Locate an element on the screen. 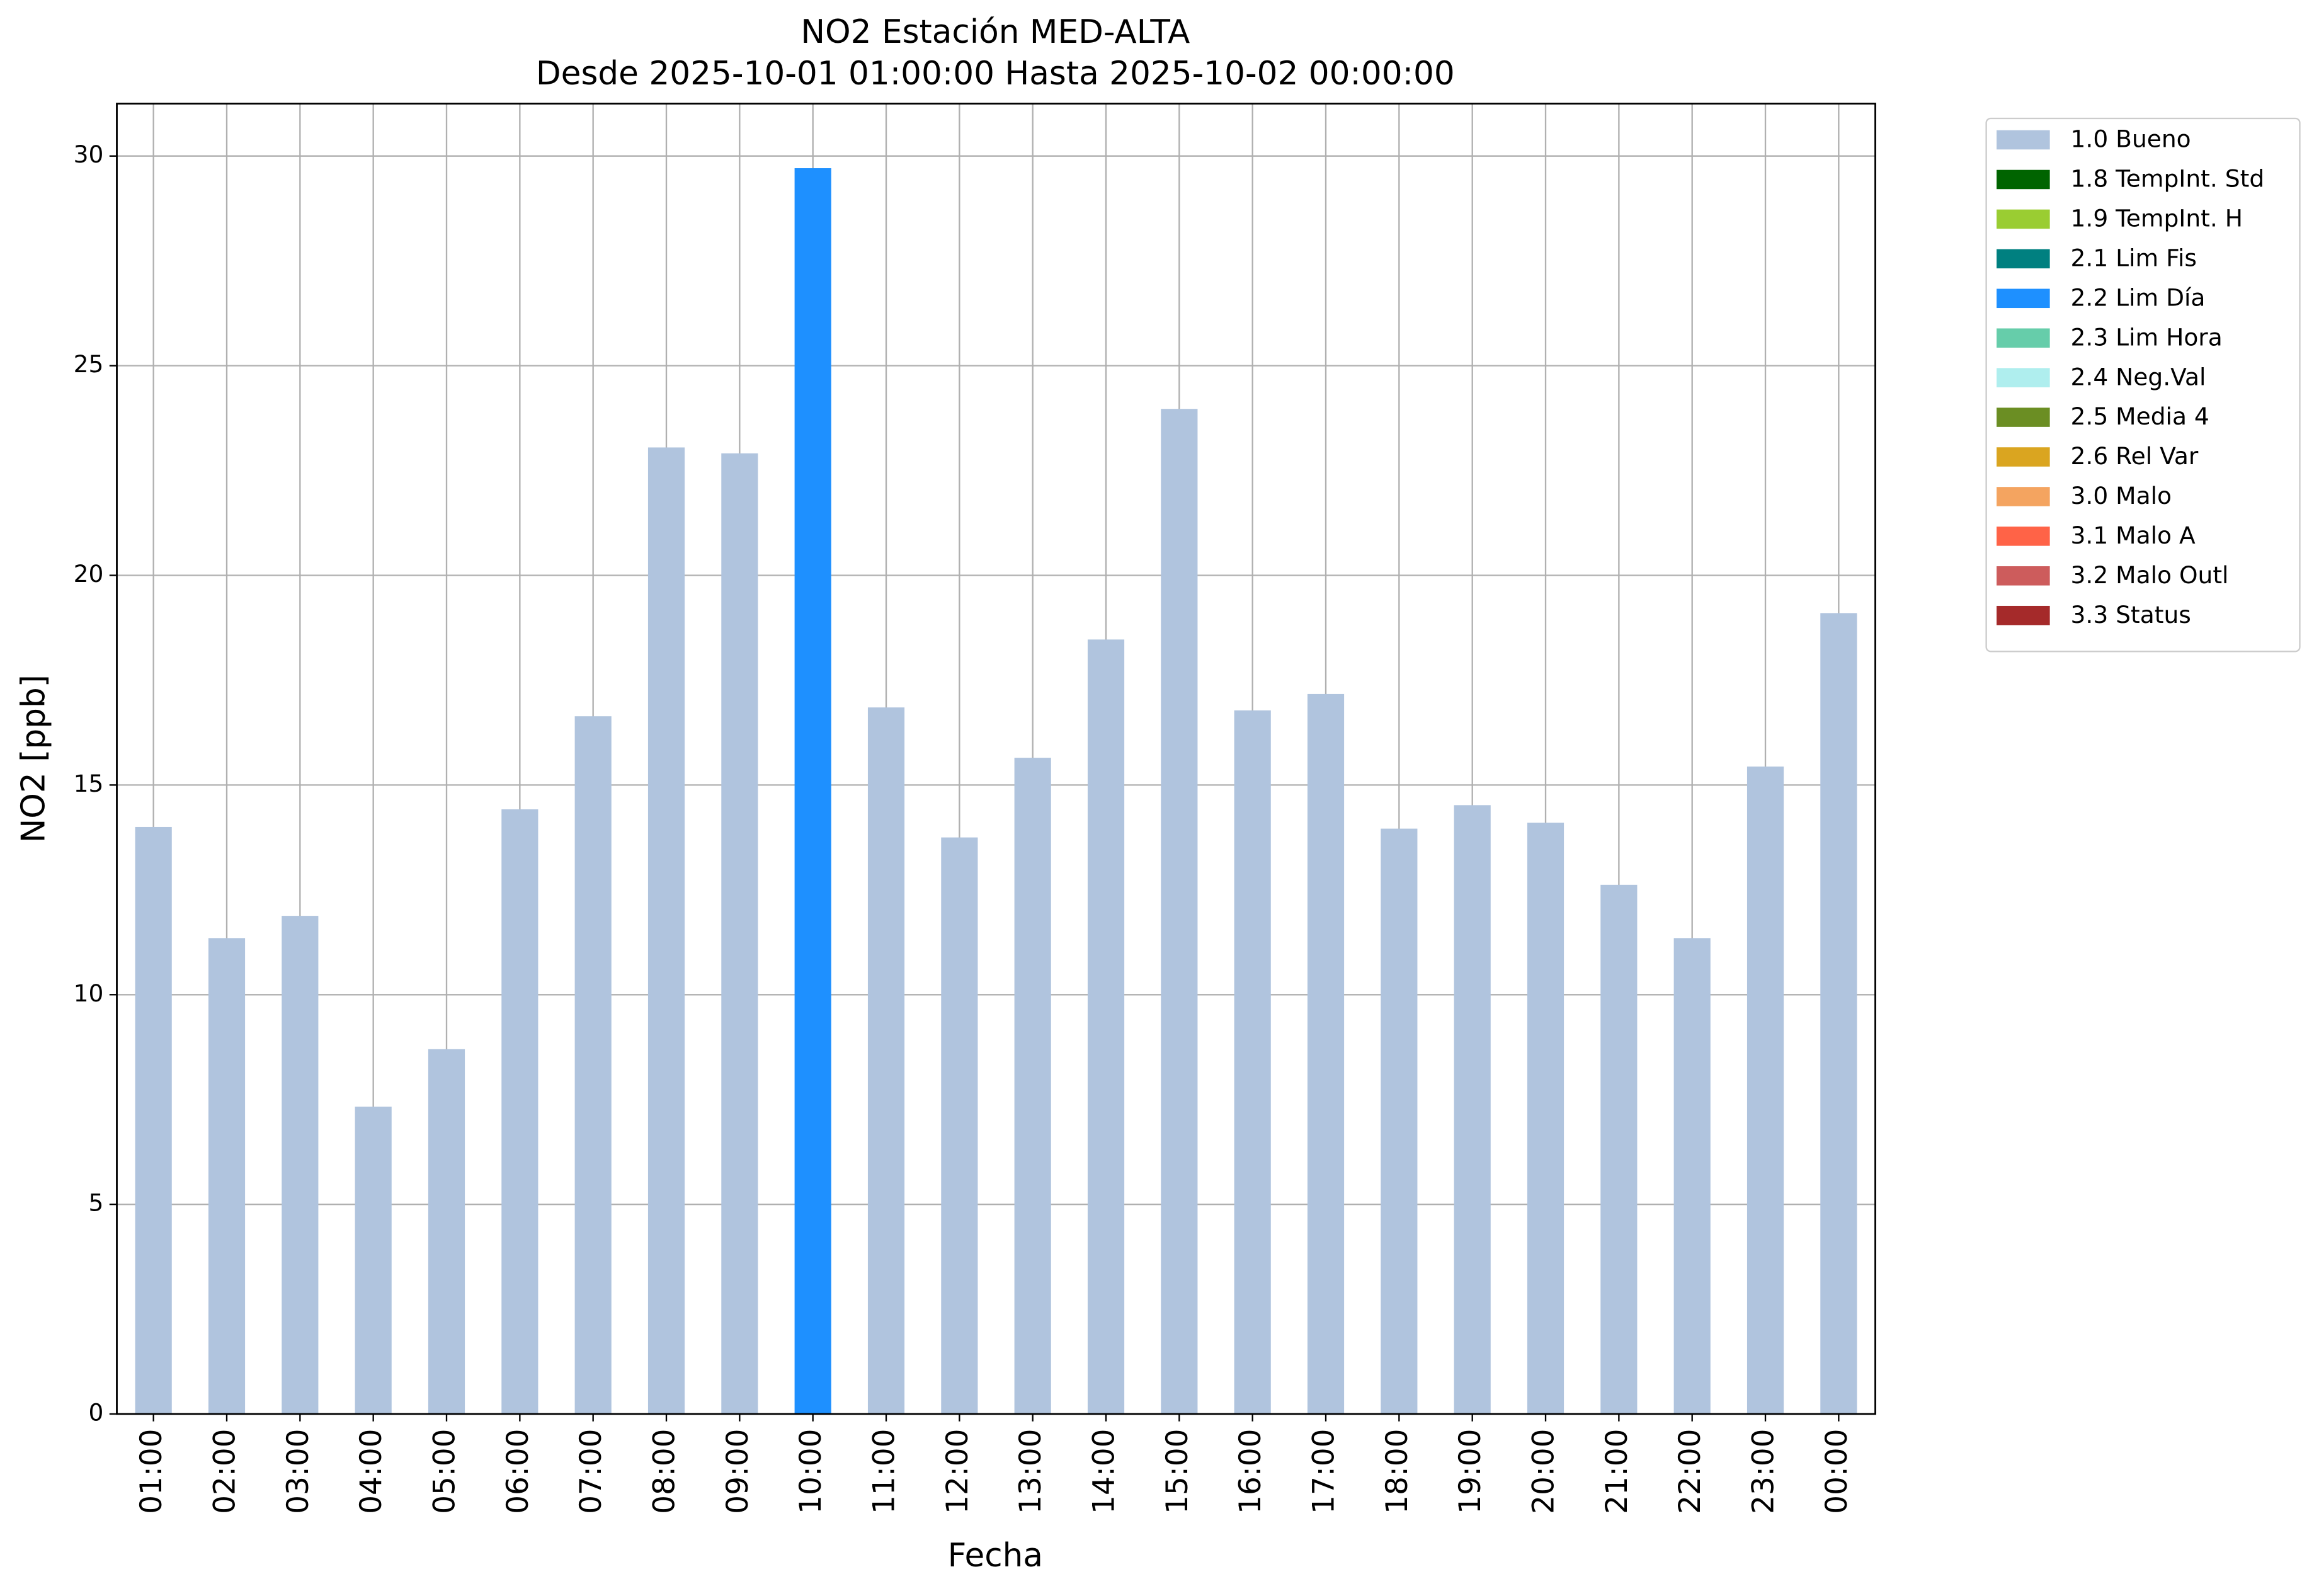  x-tick-label: 14:00 is located at coordinates (1104, 1471).